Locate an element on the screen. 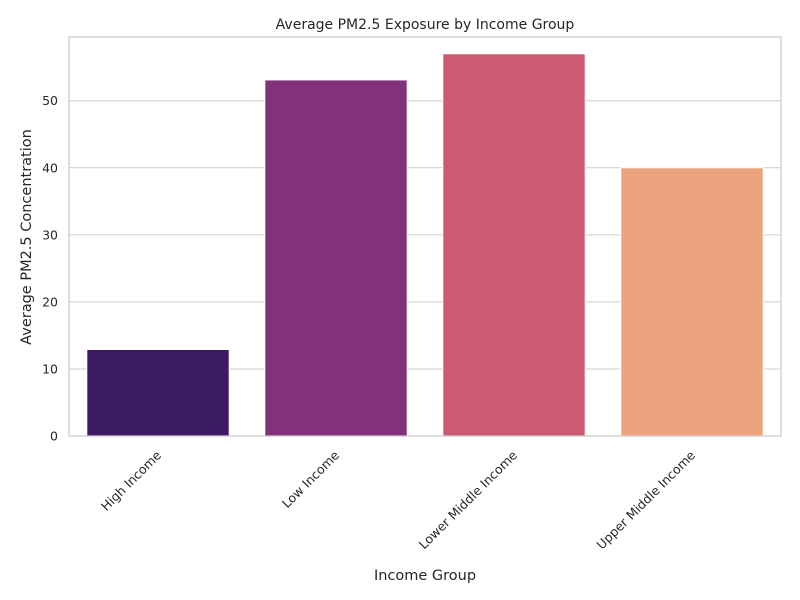 Image resolution: width=800 pixels, height=600 pixels. y-tick-label: 50 is located at coordinates (50, 100).